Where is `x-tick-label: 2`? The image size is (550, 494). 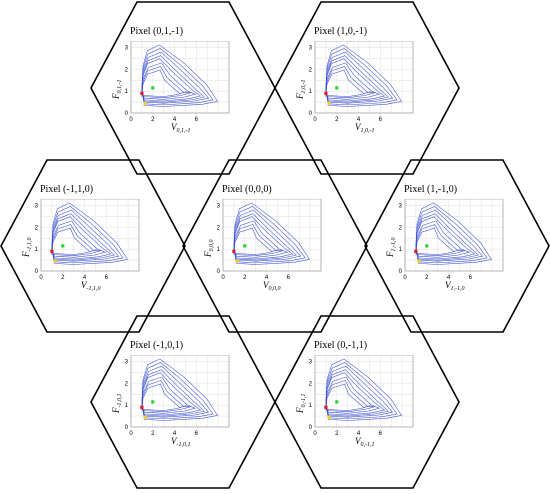 x-tick-label: 2 is located at coordinates (337, 120).